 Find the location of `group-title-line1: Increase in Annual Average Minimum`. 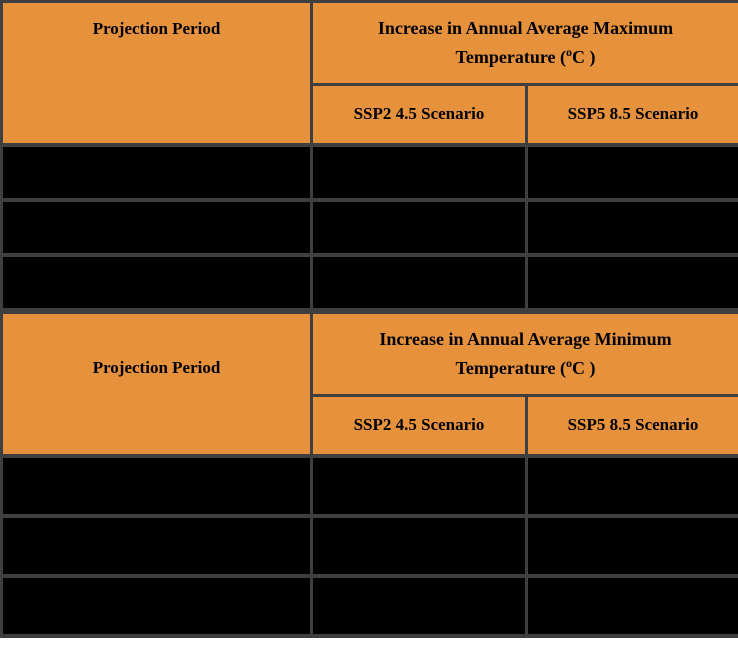

group-title-line1: Increase in Annual Average Minimum is located at coordinates (525, 339).